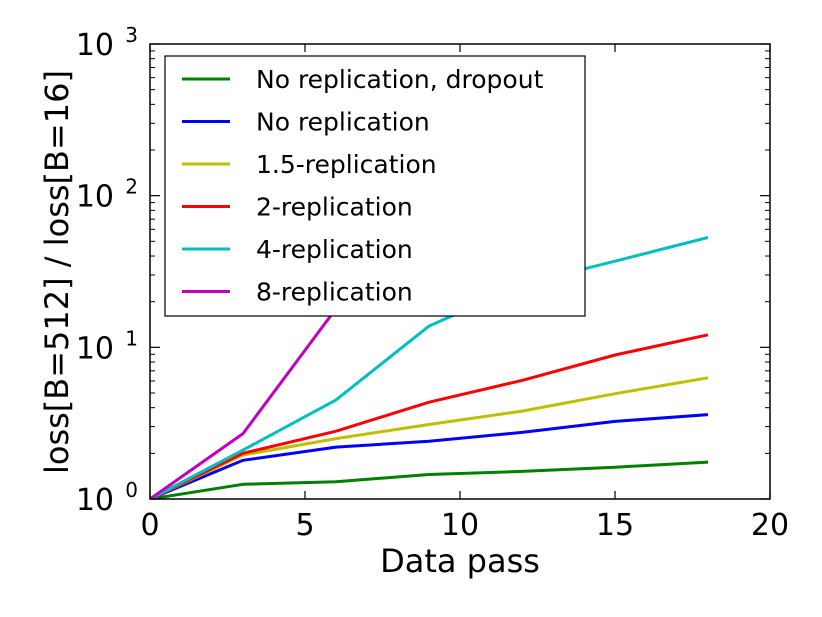 The image size is (822, 617). Describe the element at coordinates (400, 79) in the screenshot. I see `legend-label: No replication, dropout` at that location.